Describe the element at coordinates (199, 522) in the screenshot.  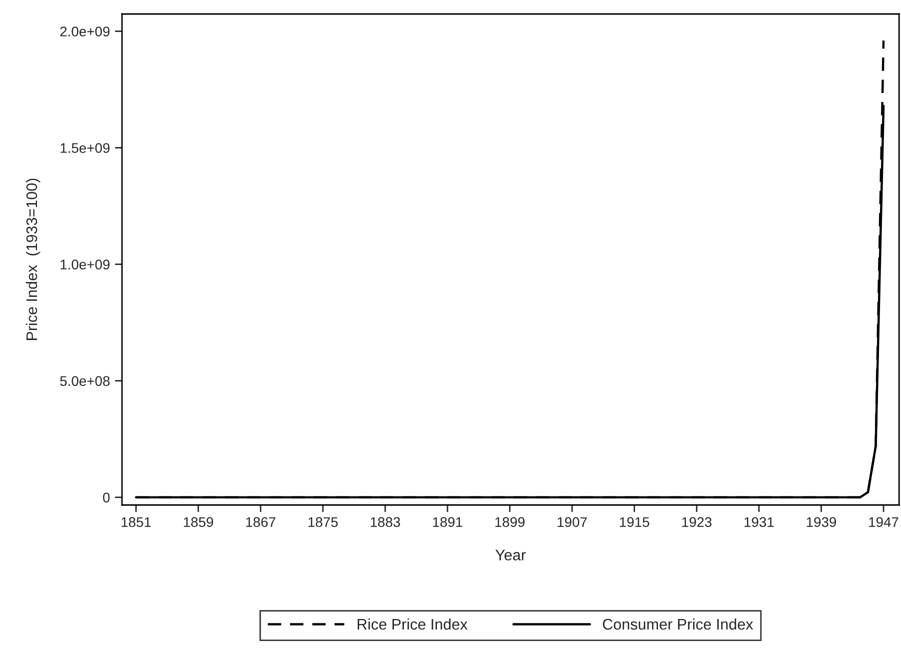
I see `x-tick-label: 1859` at that location.